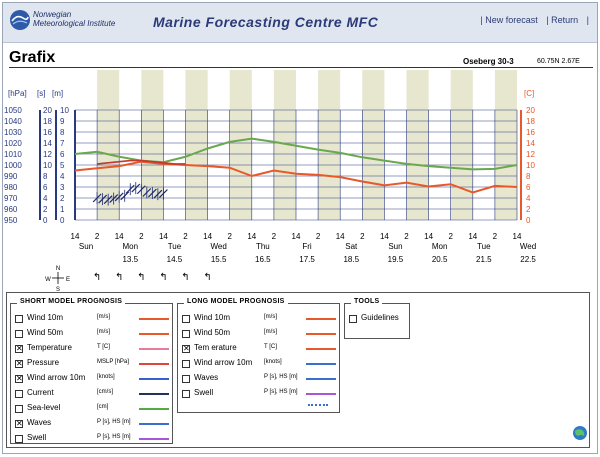  What do you see at coordinates (106, 377) in the screenshot?
I see `short-model-option-unit: [knots]` at bounding box center [106, 377].